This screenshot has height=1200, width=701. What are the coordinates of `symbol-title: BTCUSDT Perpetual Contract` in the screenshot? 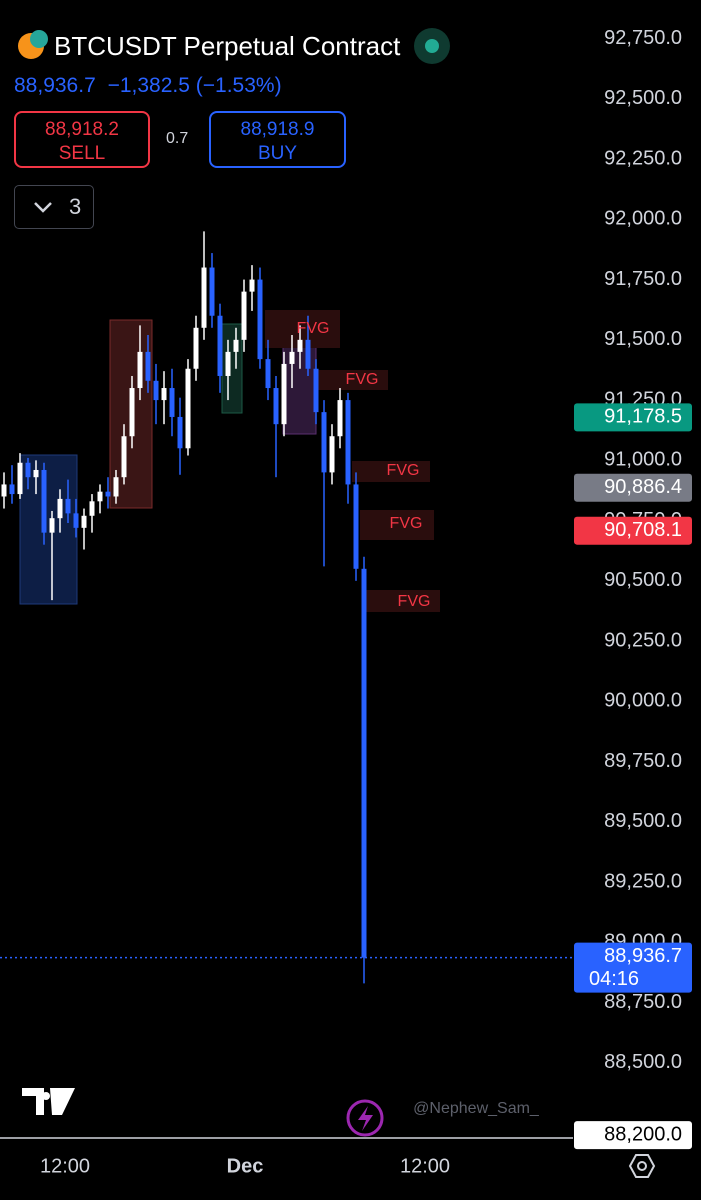 It's located at (227, 45).